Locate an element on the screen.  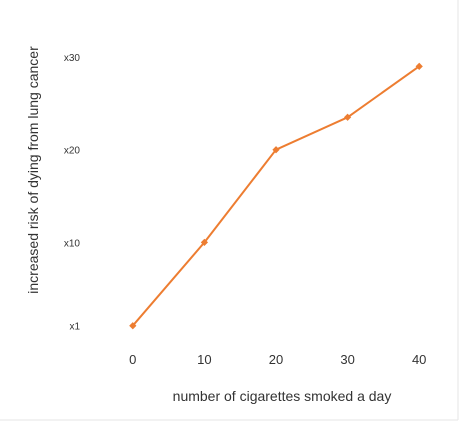
x-tick-label: 20 is located at coordinates (276, 359).